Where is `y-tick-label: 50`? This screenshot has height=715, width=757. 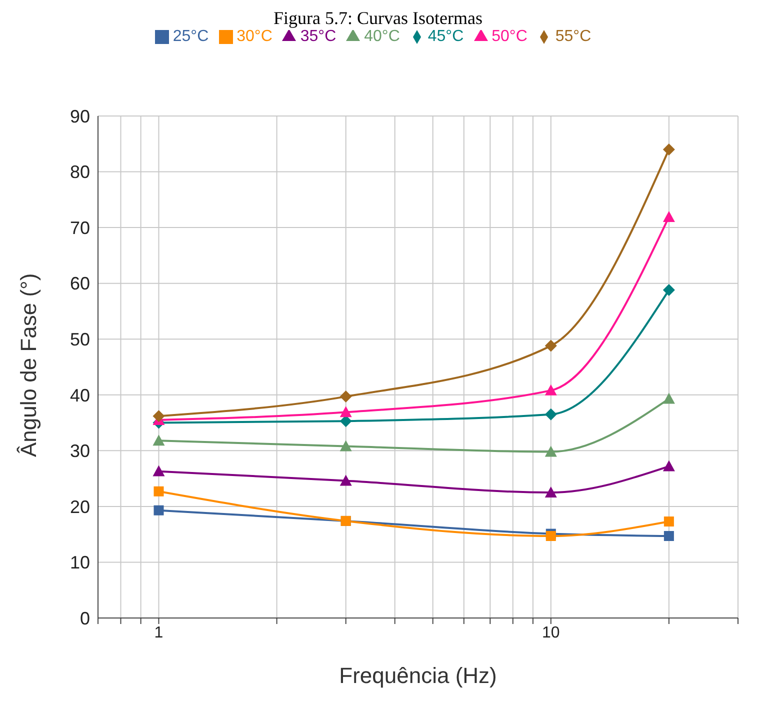 y-tick-label: 50 is located at coordinates (80, 340).